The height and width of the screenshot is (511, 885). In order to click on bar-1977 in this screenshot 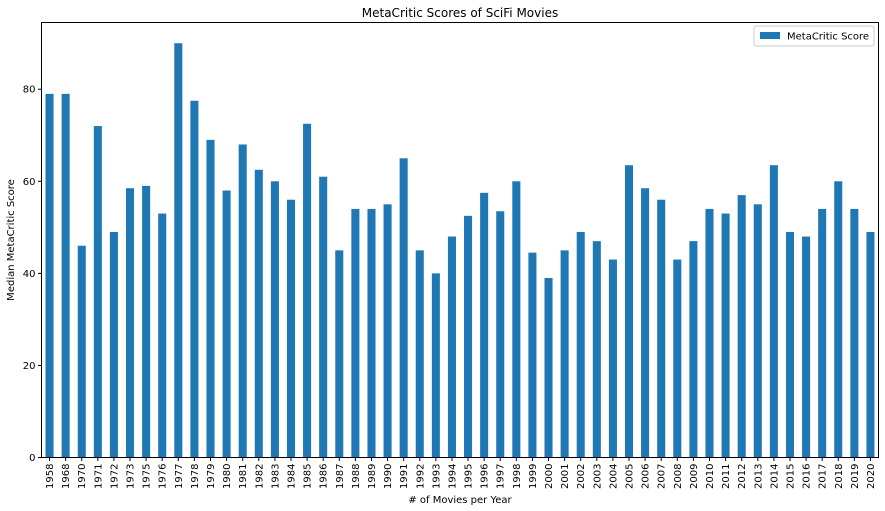, I will do `click(178, 250)`.